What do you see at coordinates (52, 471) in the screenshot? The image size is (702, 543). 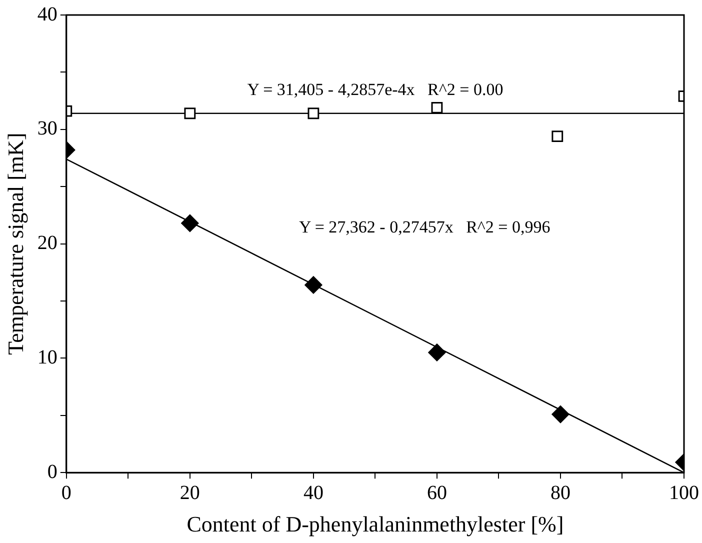 I see `y-tick-label: 0` at bounding box center [52, 471].